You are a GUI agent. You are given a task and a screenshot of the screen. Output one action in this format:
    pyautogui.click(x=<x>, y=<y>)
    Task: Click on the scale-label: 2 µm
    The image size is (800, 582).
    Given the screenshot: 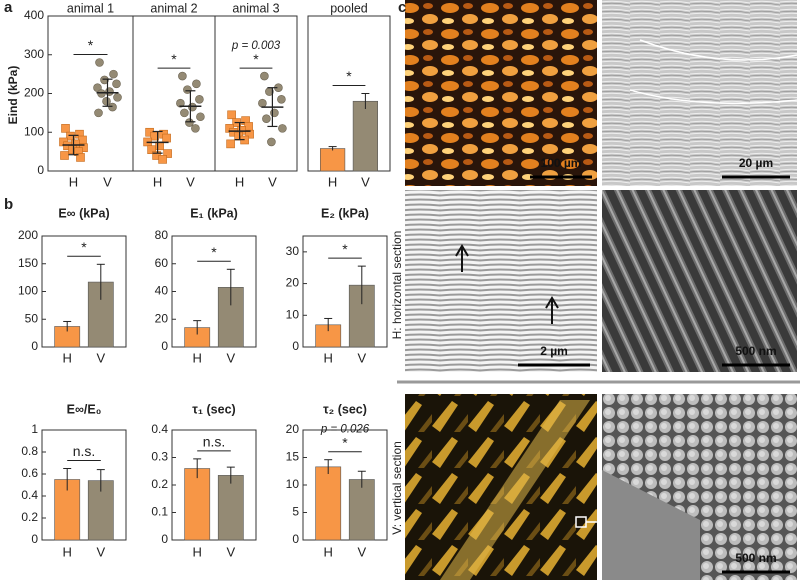 What is the action you would take?
    pyautogui.click(x=554, y=351)
    